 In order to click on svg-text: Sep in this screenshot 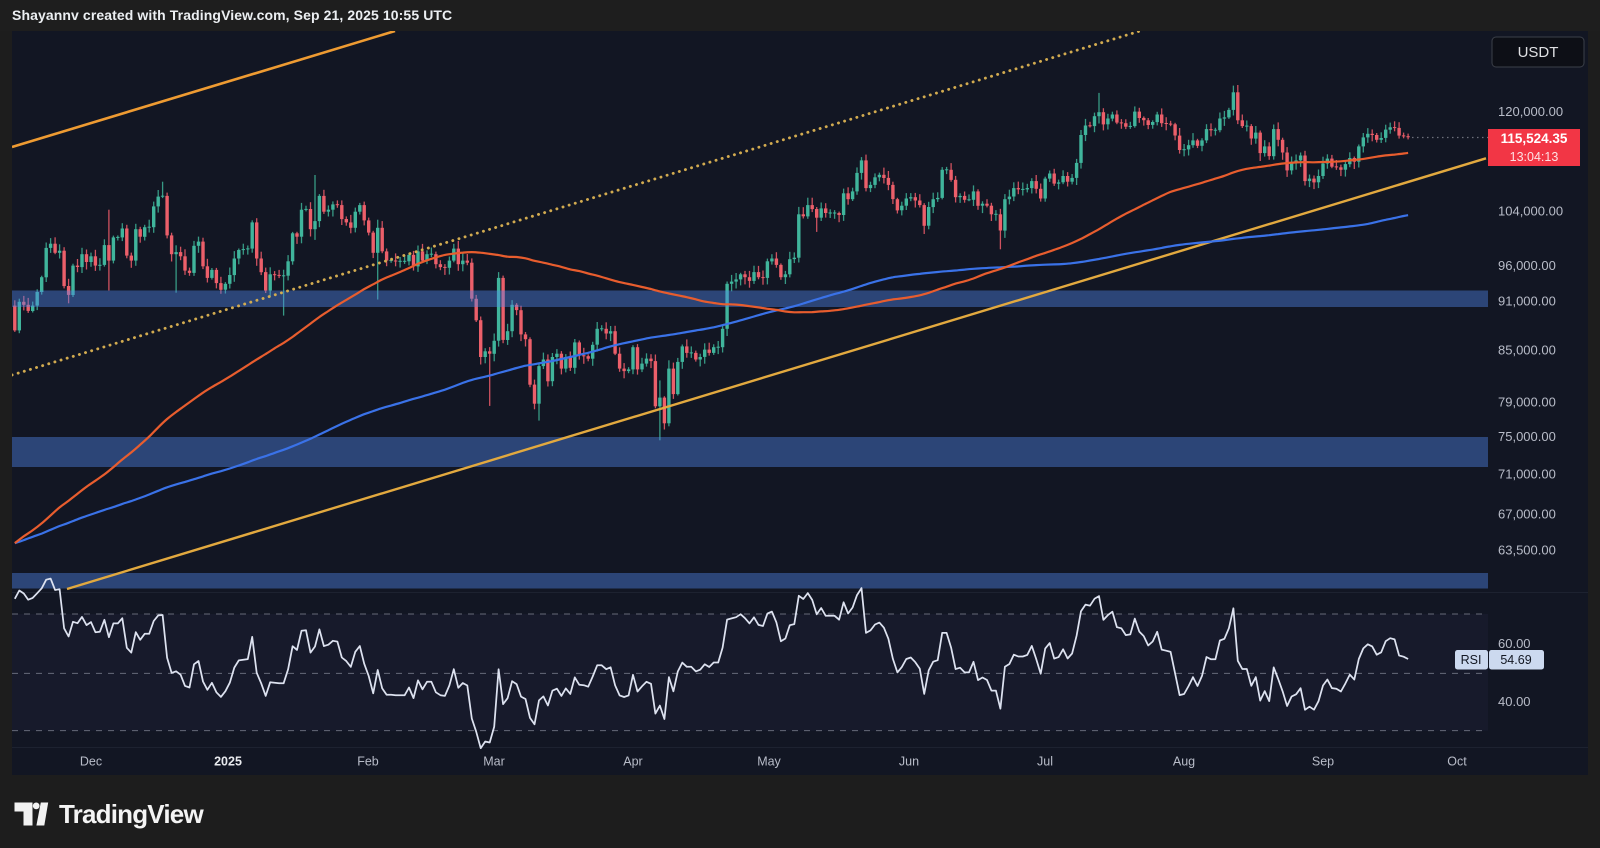, I will do `click(1323, 762)`.